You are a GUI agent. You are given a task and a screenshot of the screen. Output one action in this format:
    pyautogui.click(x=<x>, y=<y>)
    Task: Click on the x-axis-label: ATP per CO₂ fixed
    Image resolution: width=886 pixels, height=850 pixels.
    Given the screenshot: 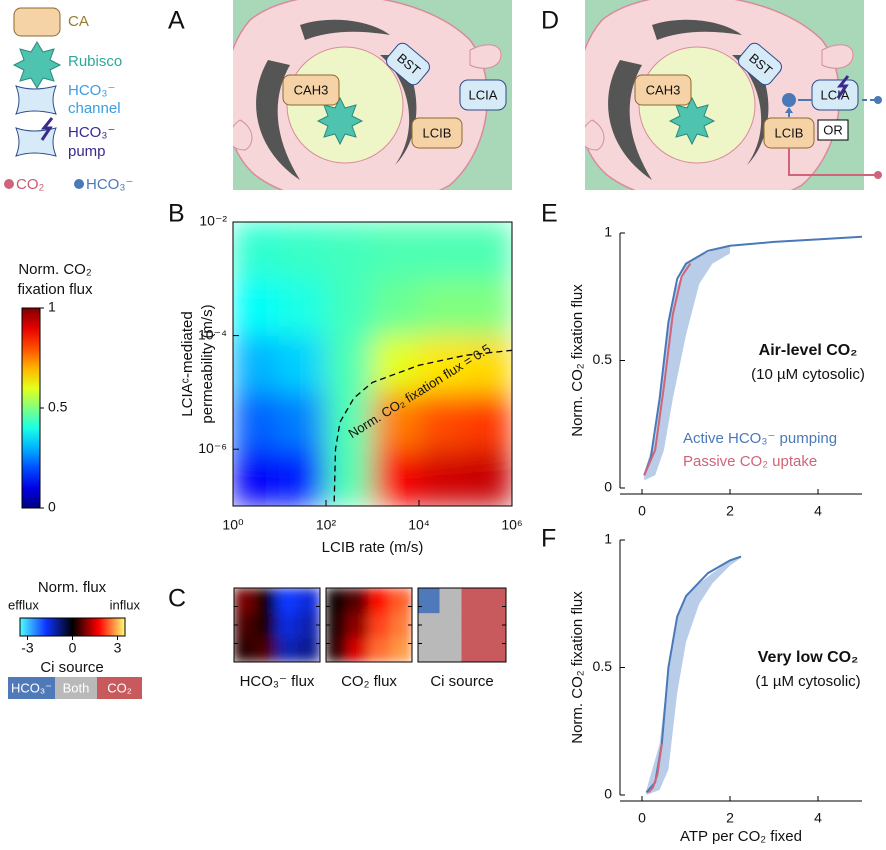 What is the action you would take?
    pyautogui.click(x=741, y=836)
    